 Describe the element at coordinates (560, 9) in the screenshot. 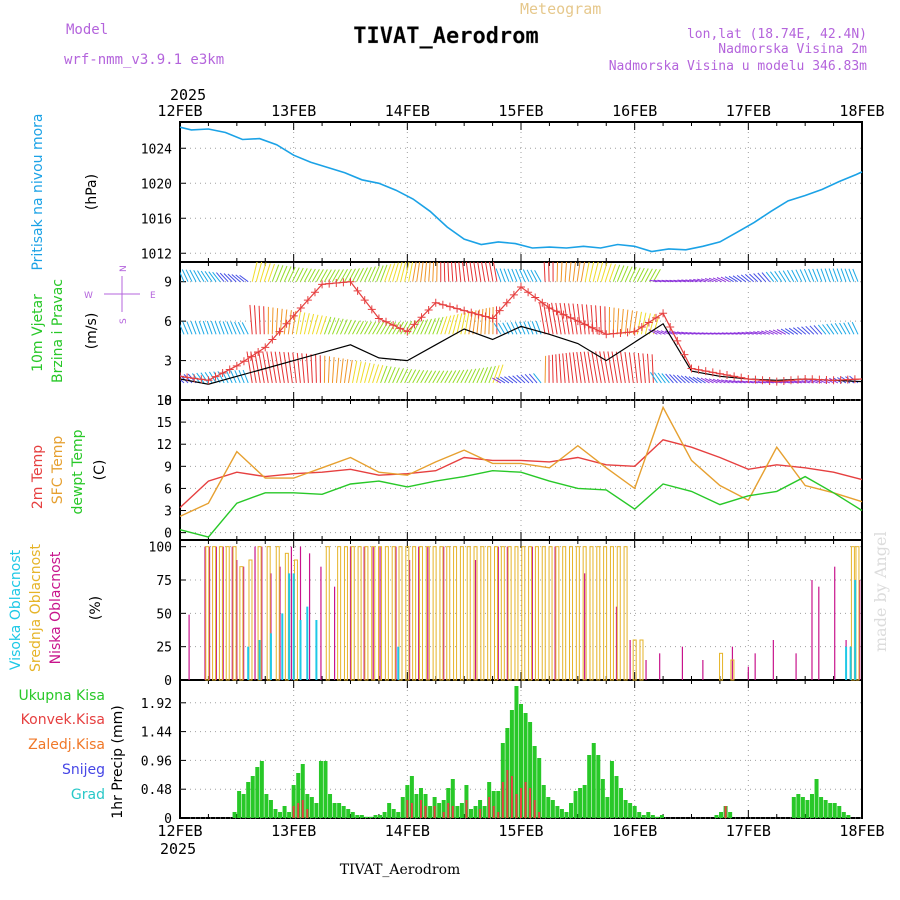

I see `meteogram-label: Meteogram` at that location.